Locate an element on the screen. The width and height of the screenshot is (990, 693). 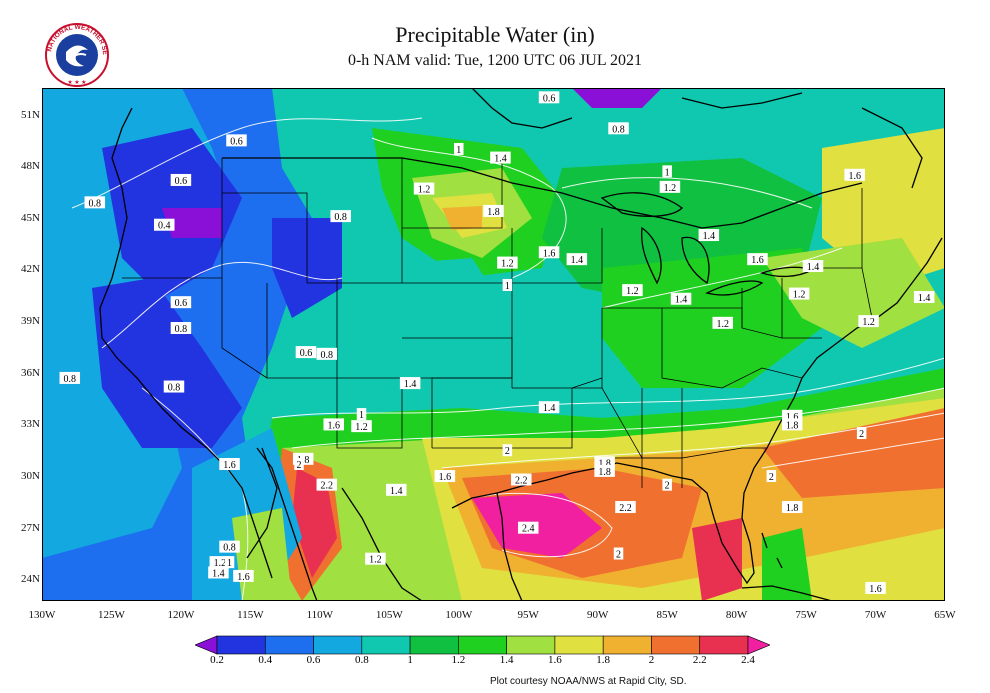
lon-label-105W: 105W is located at coordinates (389, 615).